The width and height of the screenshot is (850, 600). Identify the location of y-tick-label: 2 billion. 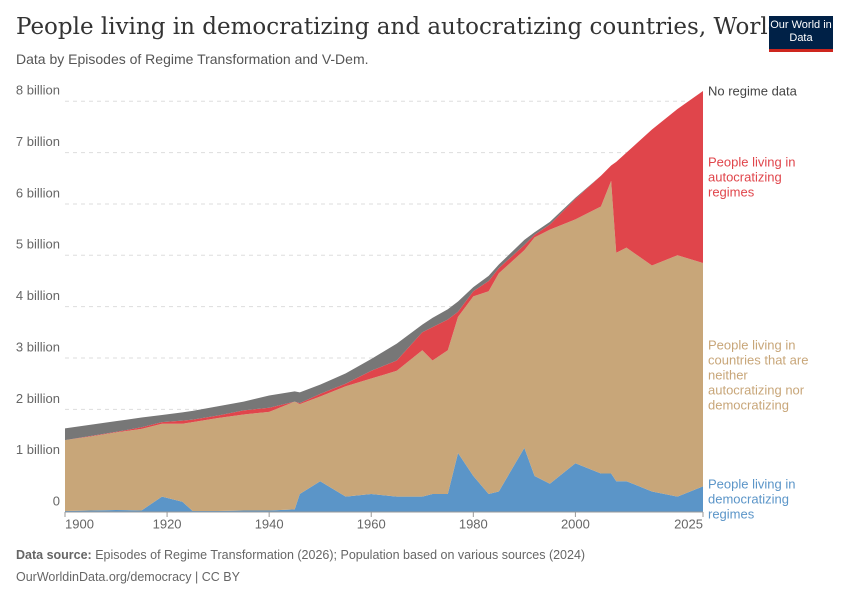
(38, 398).